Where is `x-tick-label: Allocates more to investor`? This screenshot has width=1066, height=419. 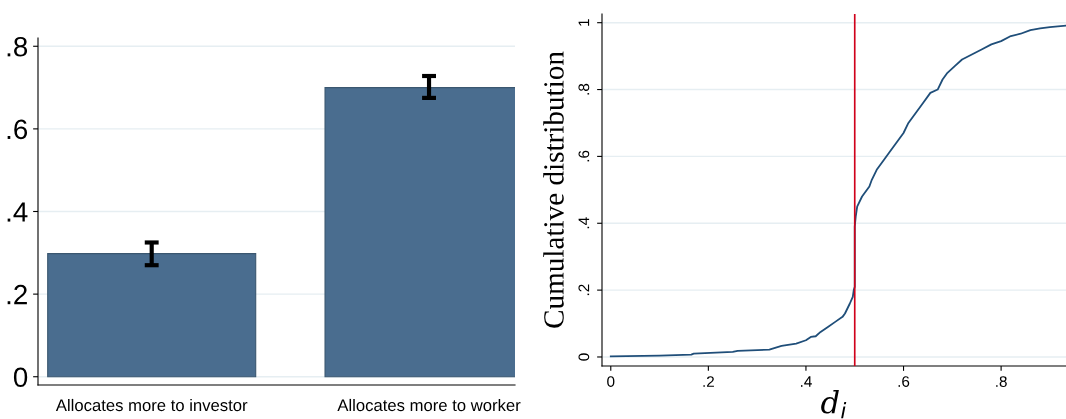
x-tick-label: Allocates more to investor is located at coordinates (151, 405).